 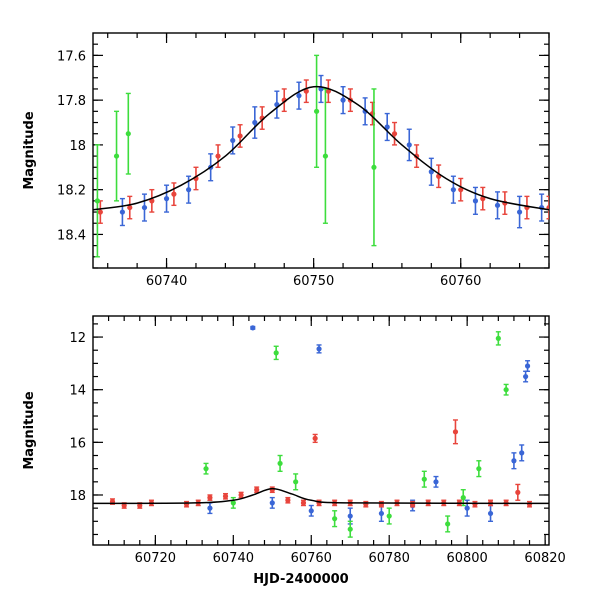 What do you see at coordinates (71, 56) in the screenshot?
I see `y-tick-label: 17.6` at bounding box center [71, 56].